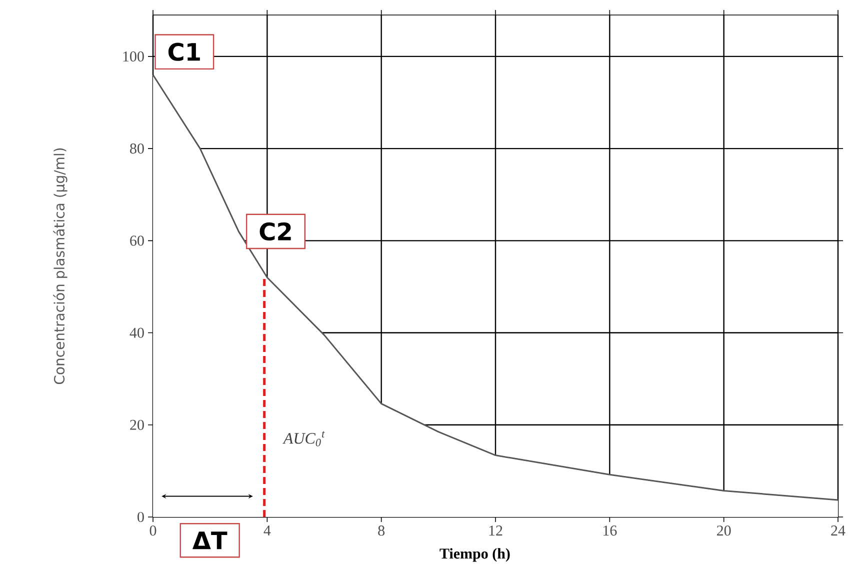 This screenshot has height=574, width=854. I want to click on x-tick-label: 24, so click(838, 531).